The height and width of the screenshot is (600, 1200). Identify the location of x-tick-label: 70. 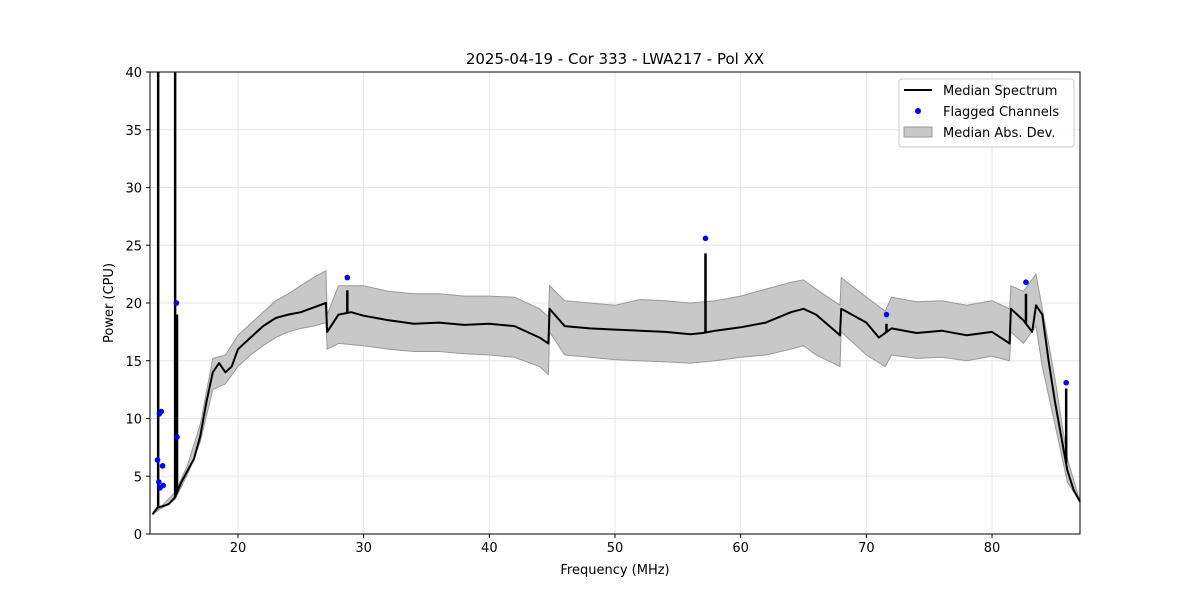
(866, 548).